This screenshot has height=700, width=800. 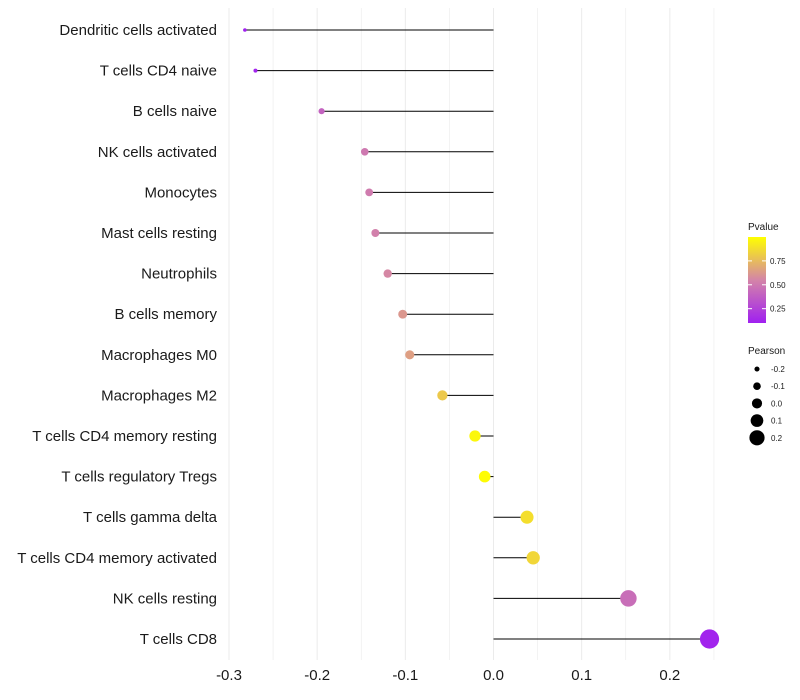 I want to click on x-tick-label: -0.1, so click(x=405, y=675).